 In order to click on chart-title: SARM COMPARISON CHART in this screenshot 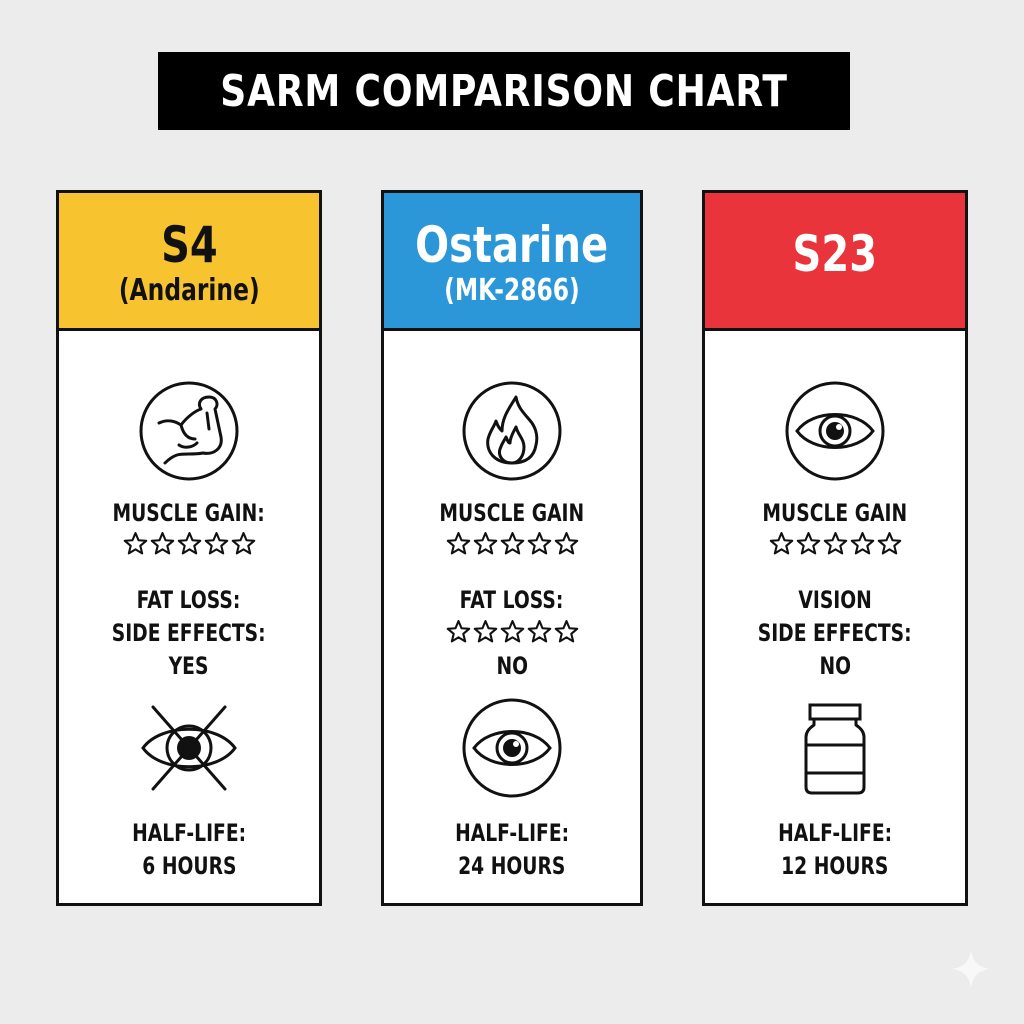, I will do `click(504, 91)`.